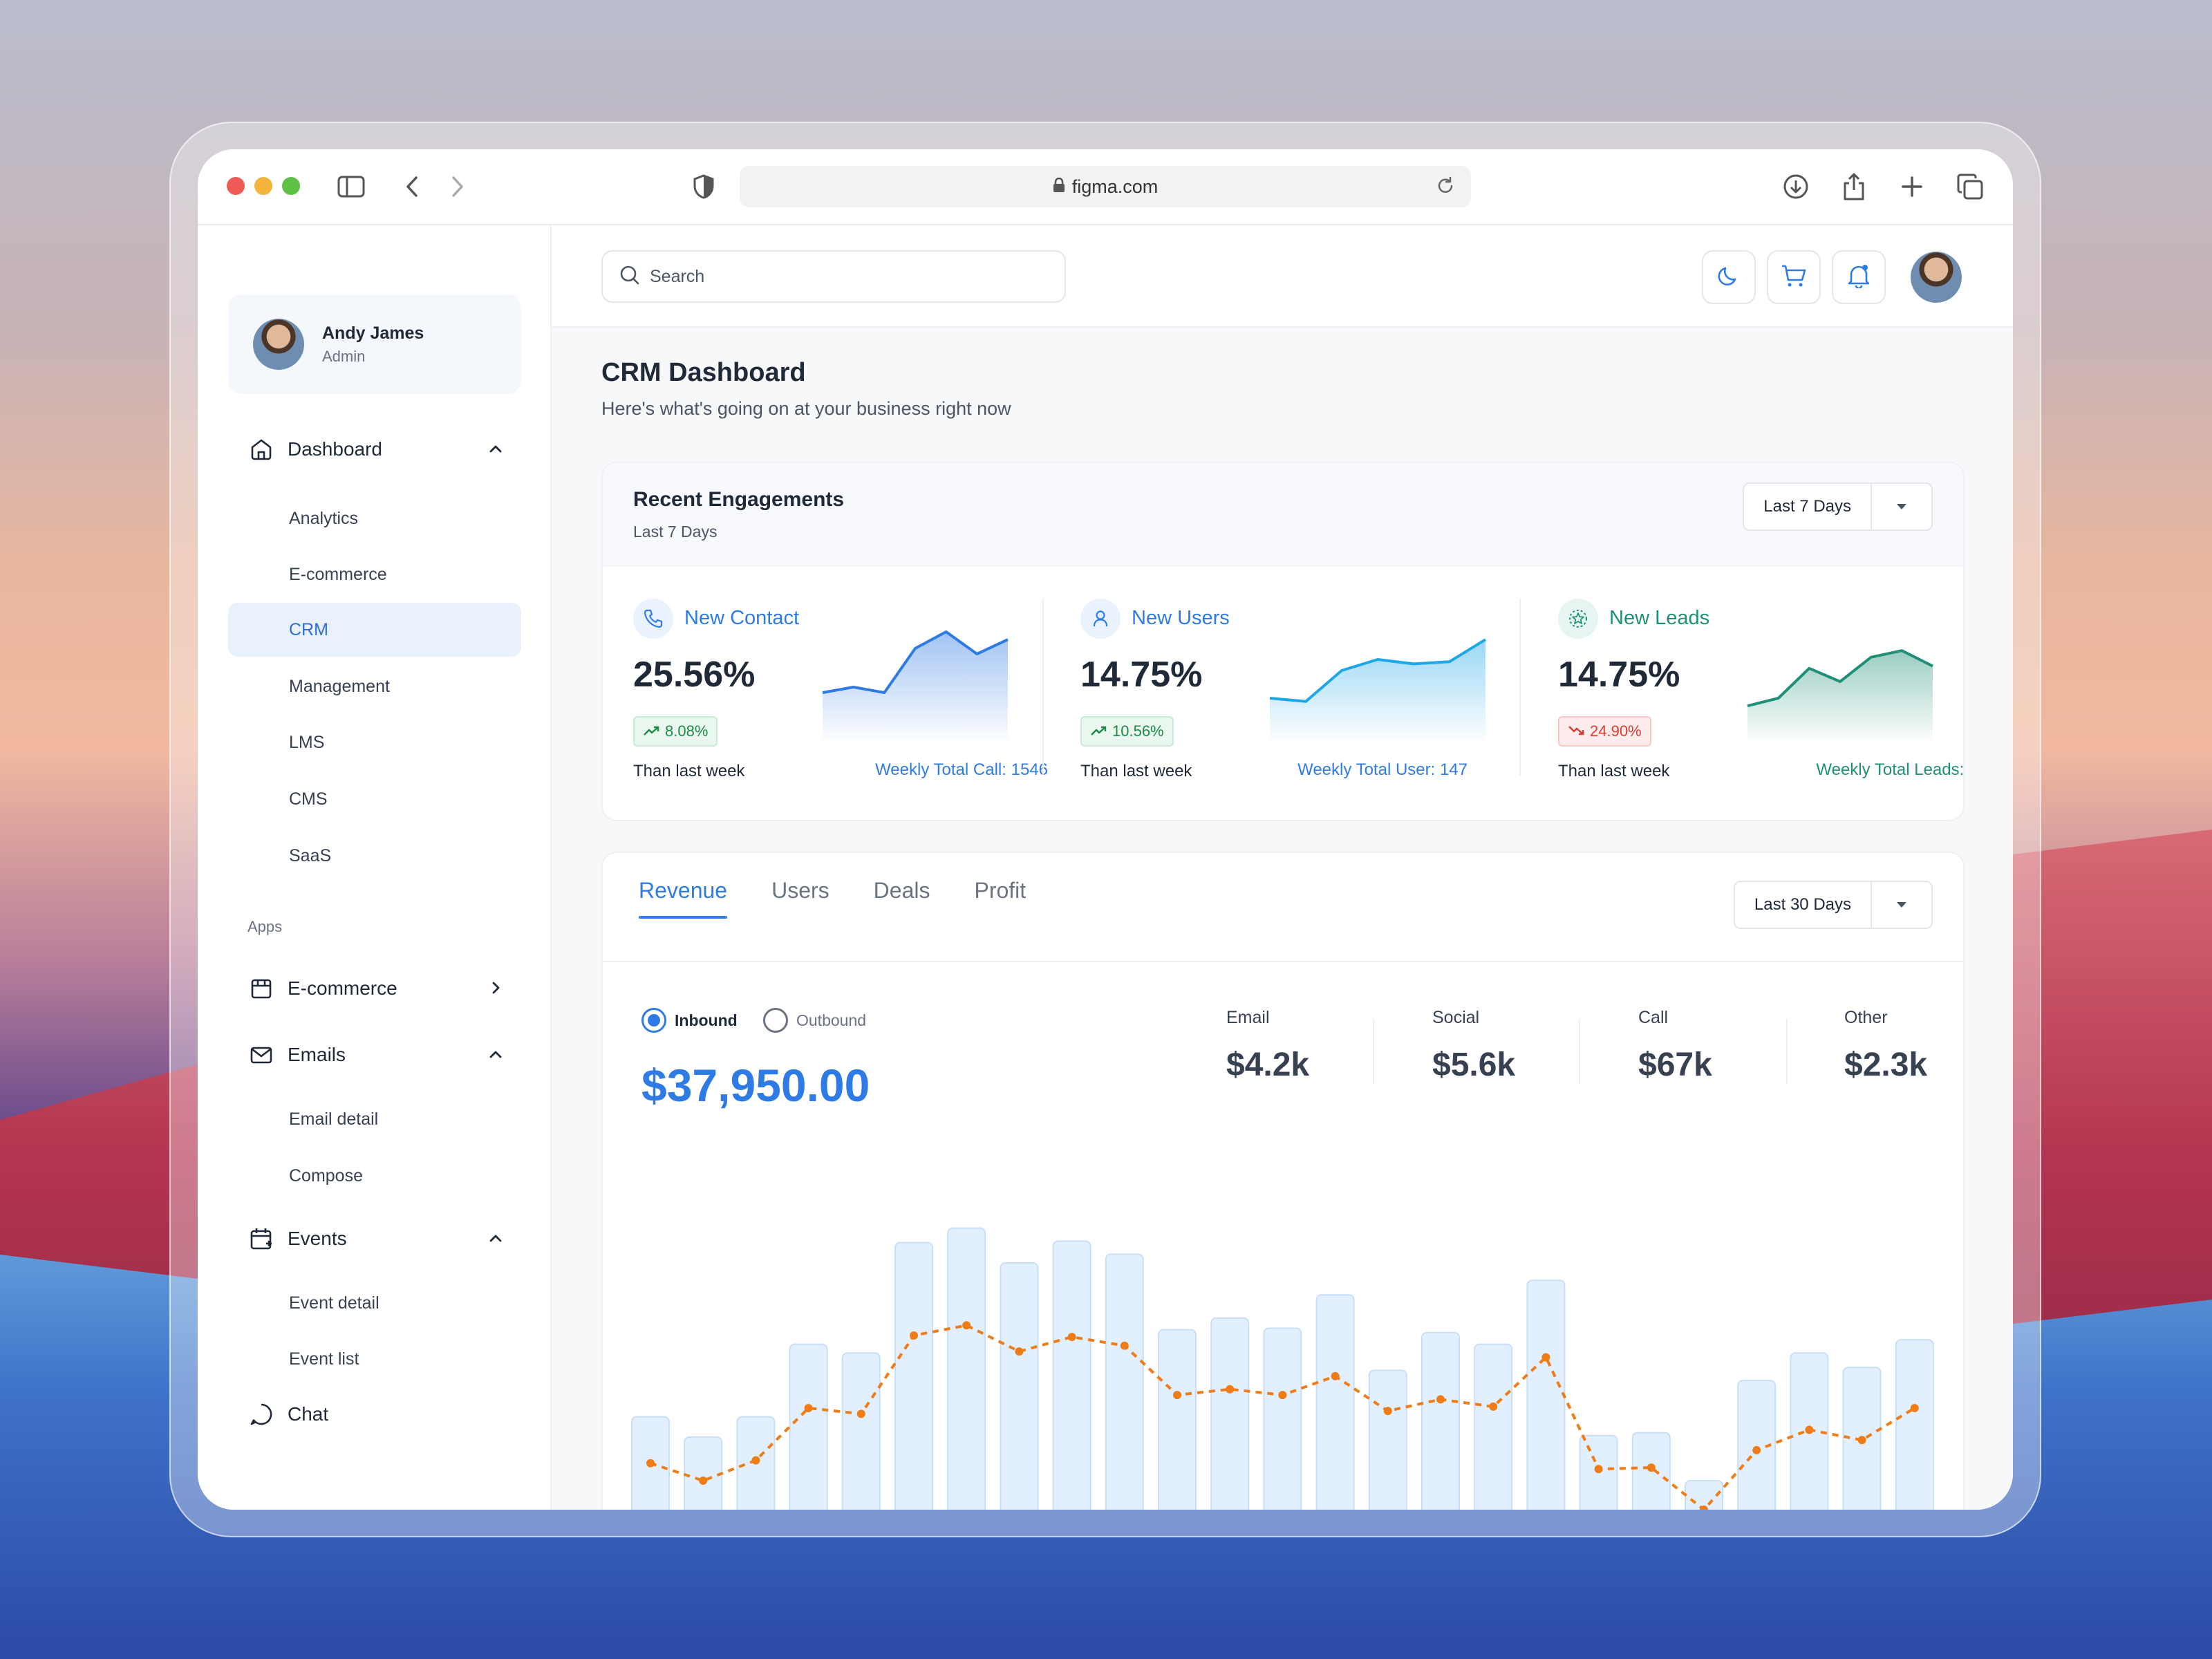 This screenshot has width=2212, height=1659. What do you see at coordinates (374, 344) in the screenshot?
I see `user-profile-card: Andy James Admin` at bounding box center [374, 344].